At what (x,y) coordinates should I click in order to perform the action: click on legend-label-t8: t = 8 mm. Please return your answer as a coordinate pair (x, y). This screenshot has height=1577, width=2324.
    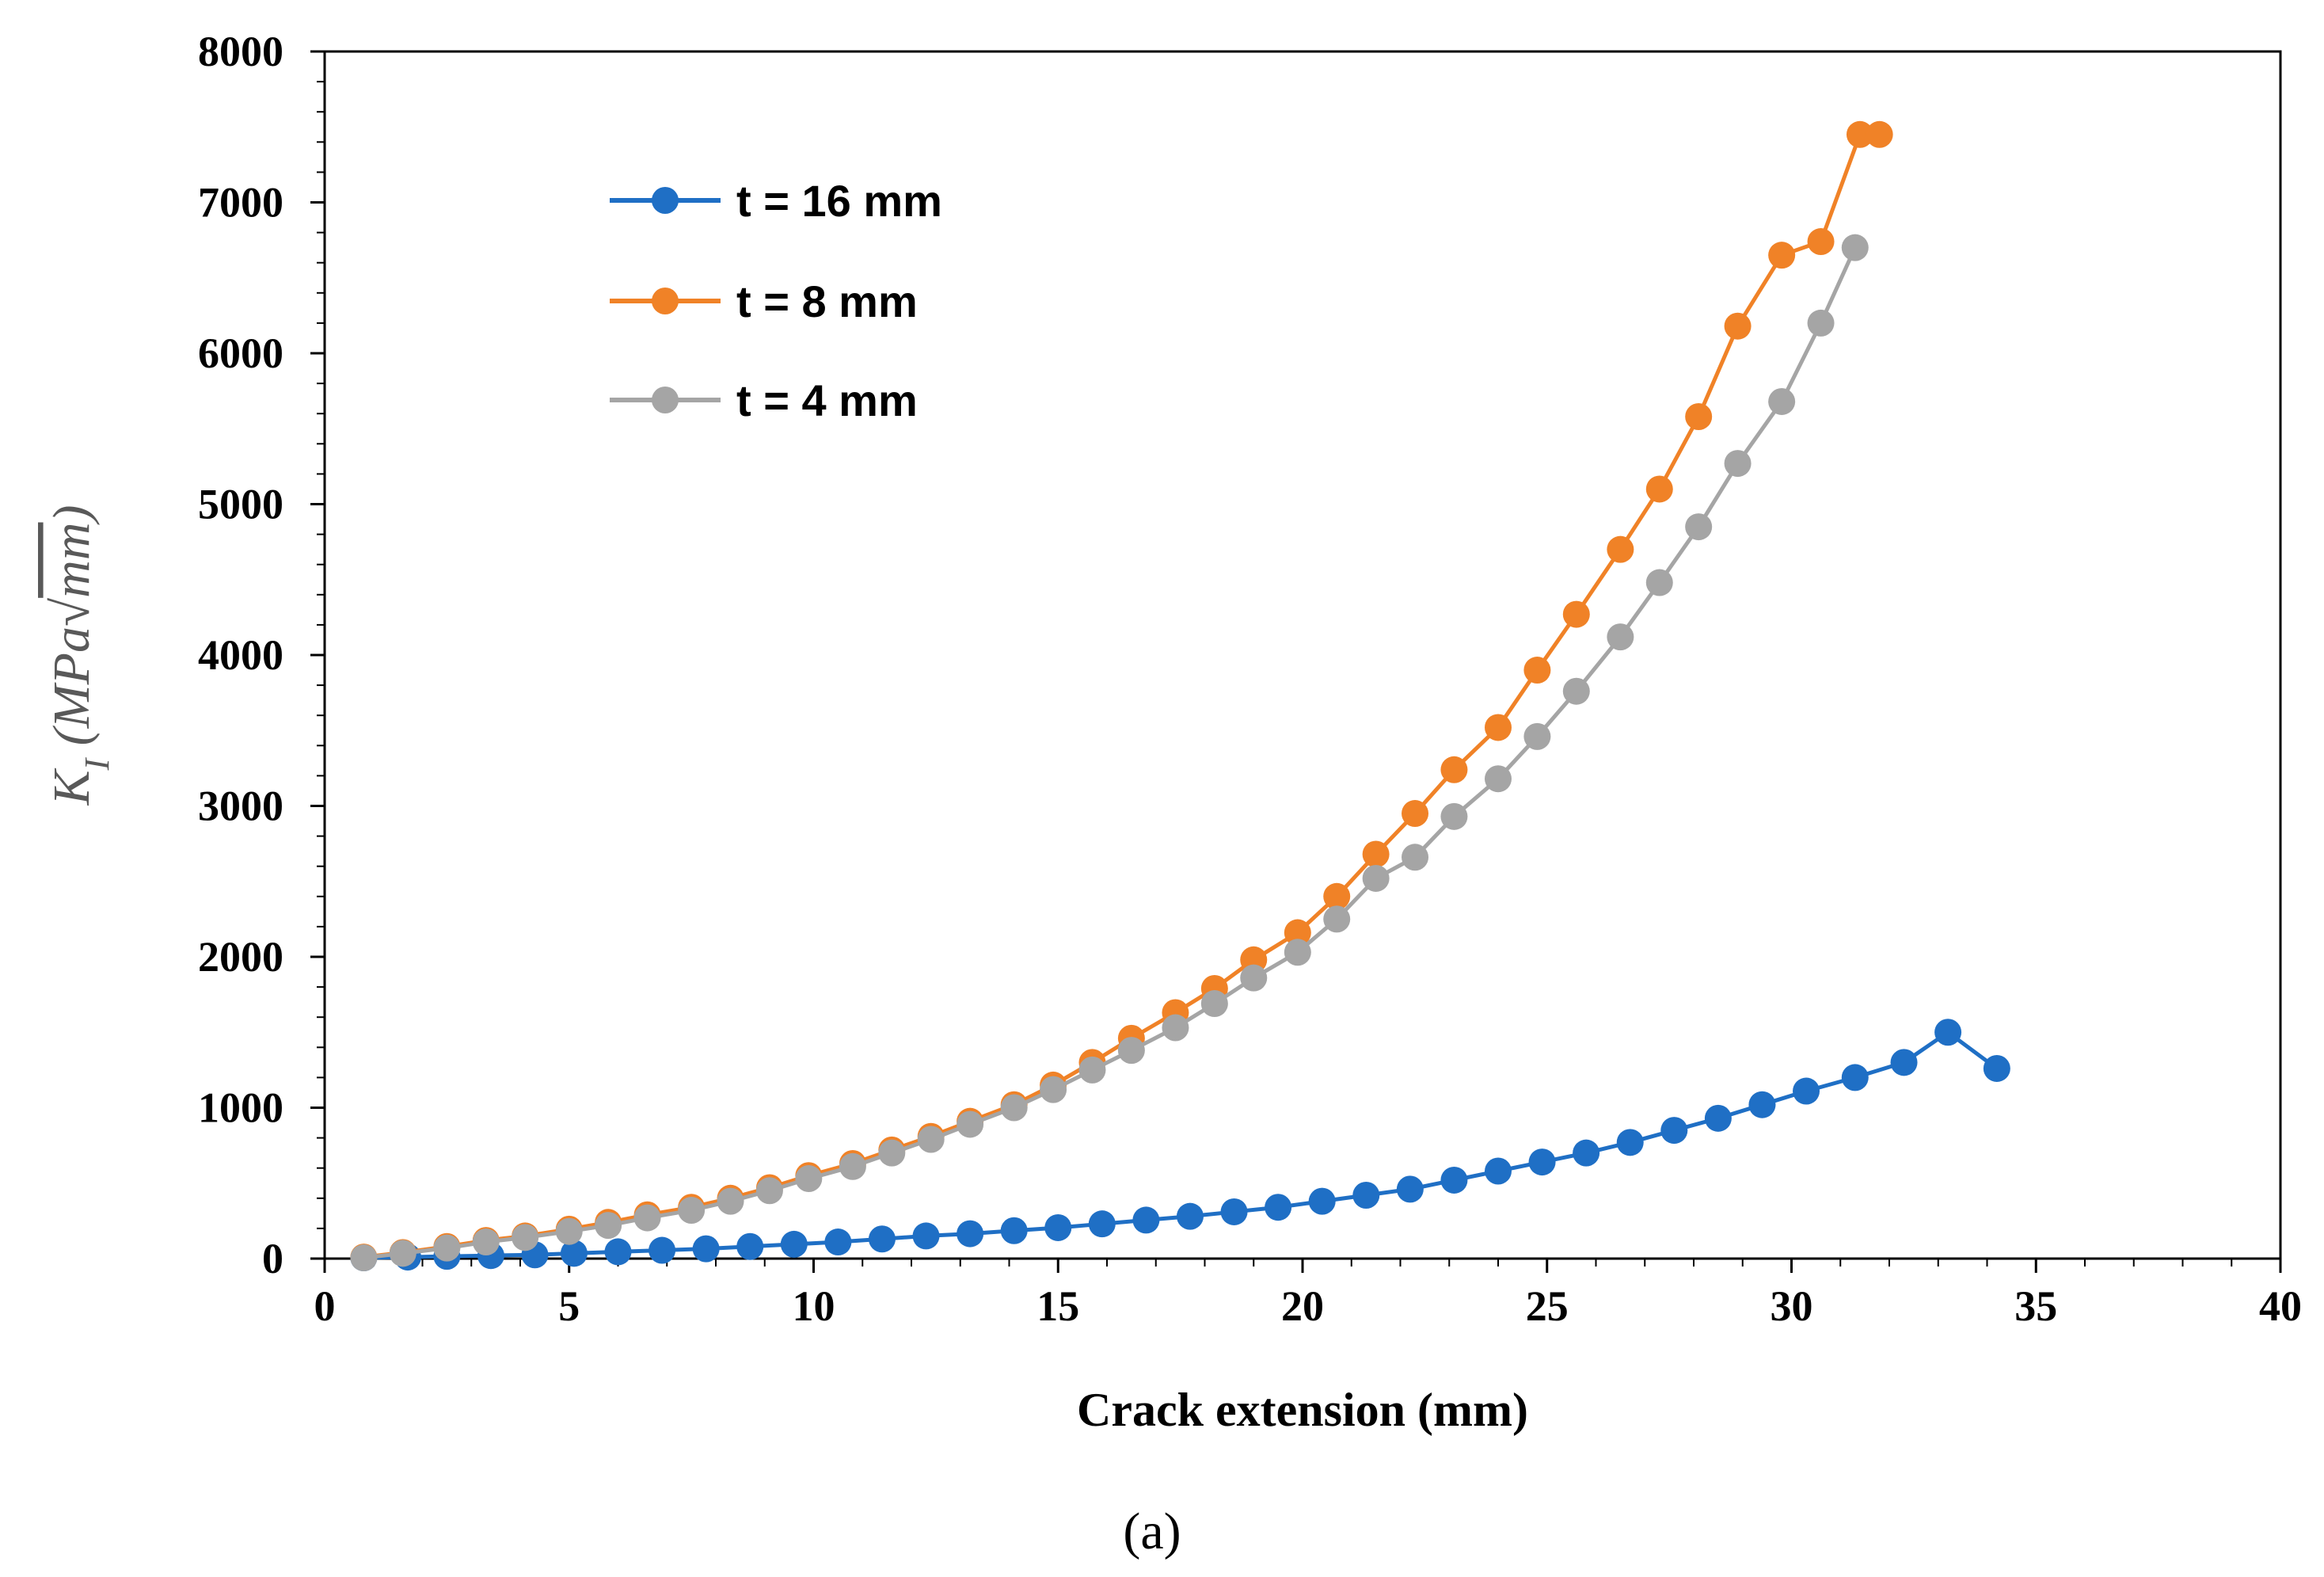
    Looking at the image, I should click on (827, 301).